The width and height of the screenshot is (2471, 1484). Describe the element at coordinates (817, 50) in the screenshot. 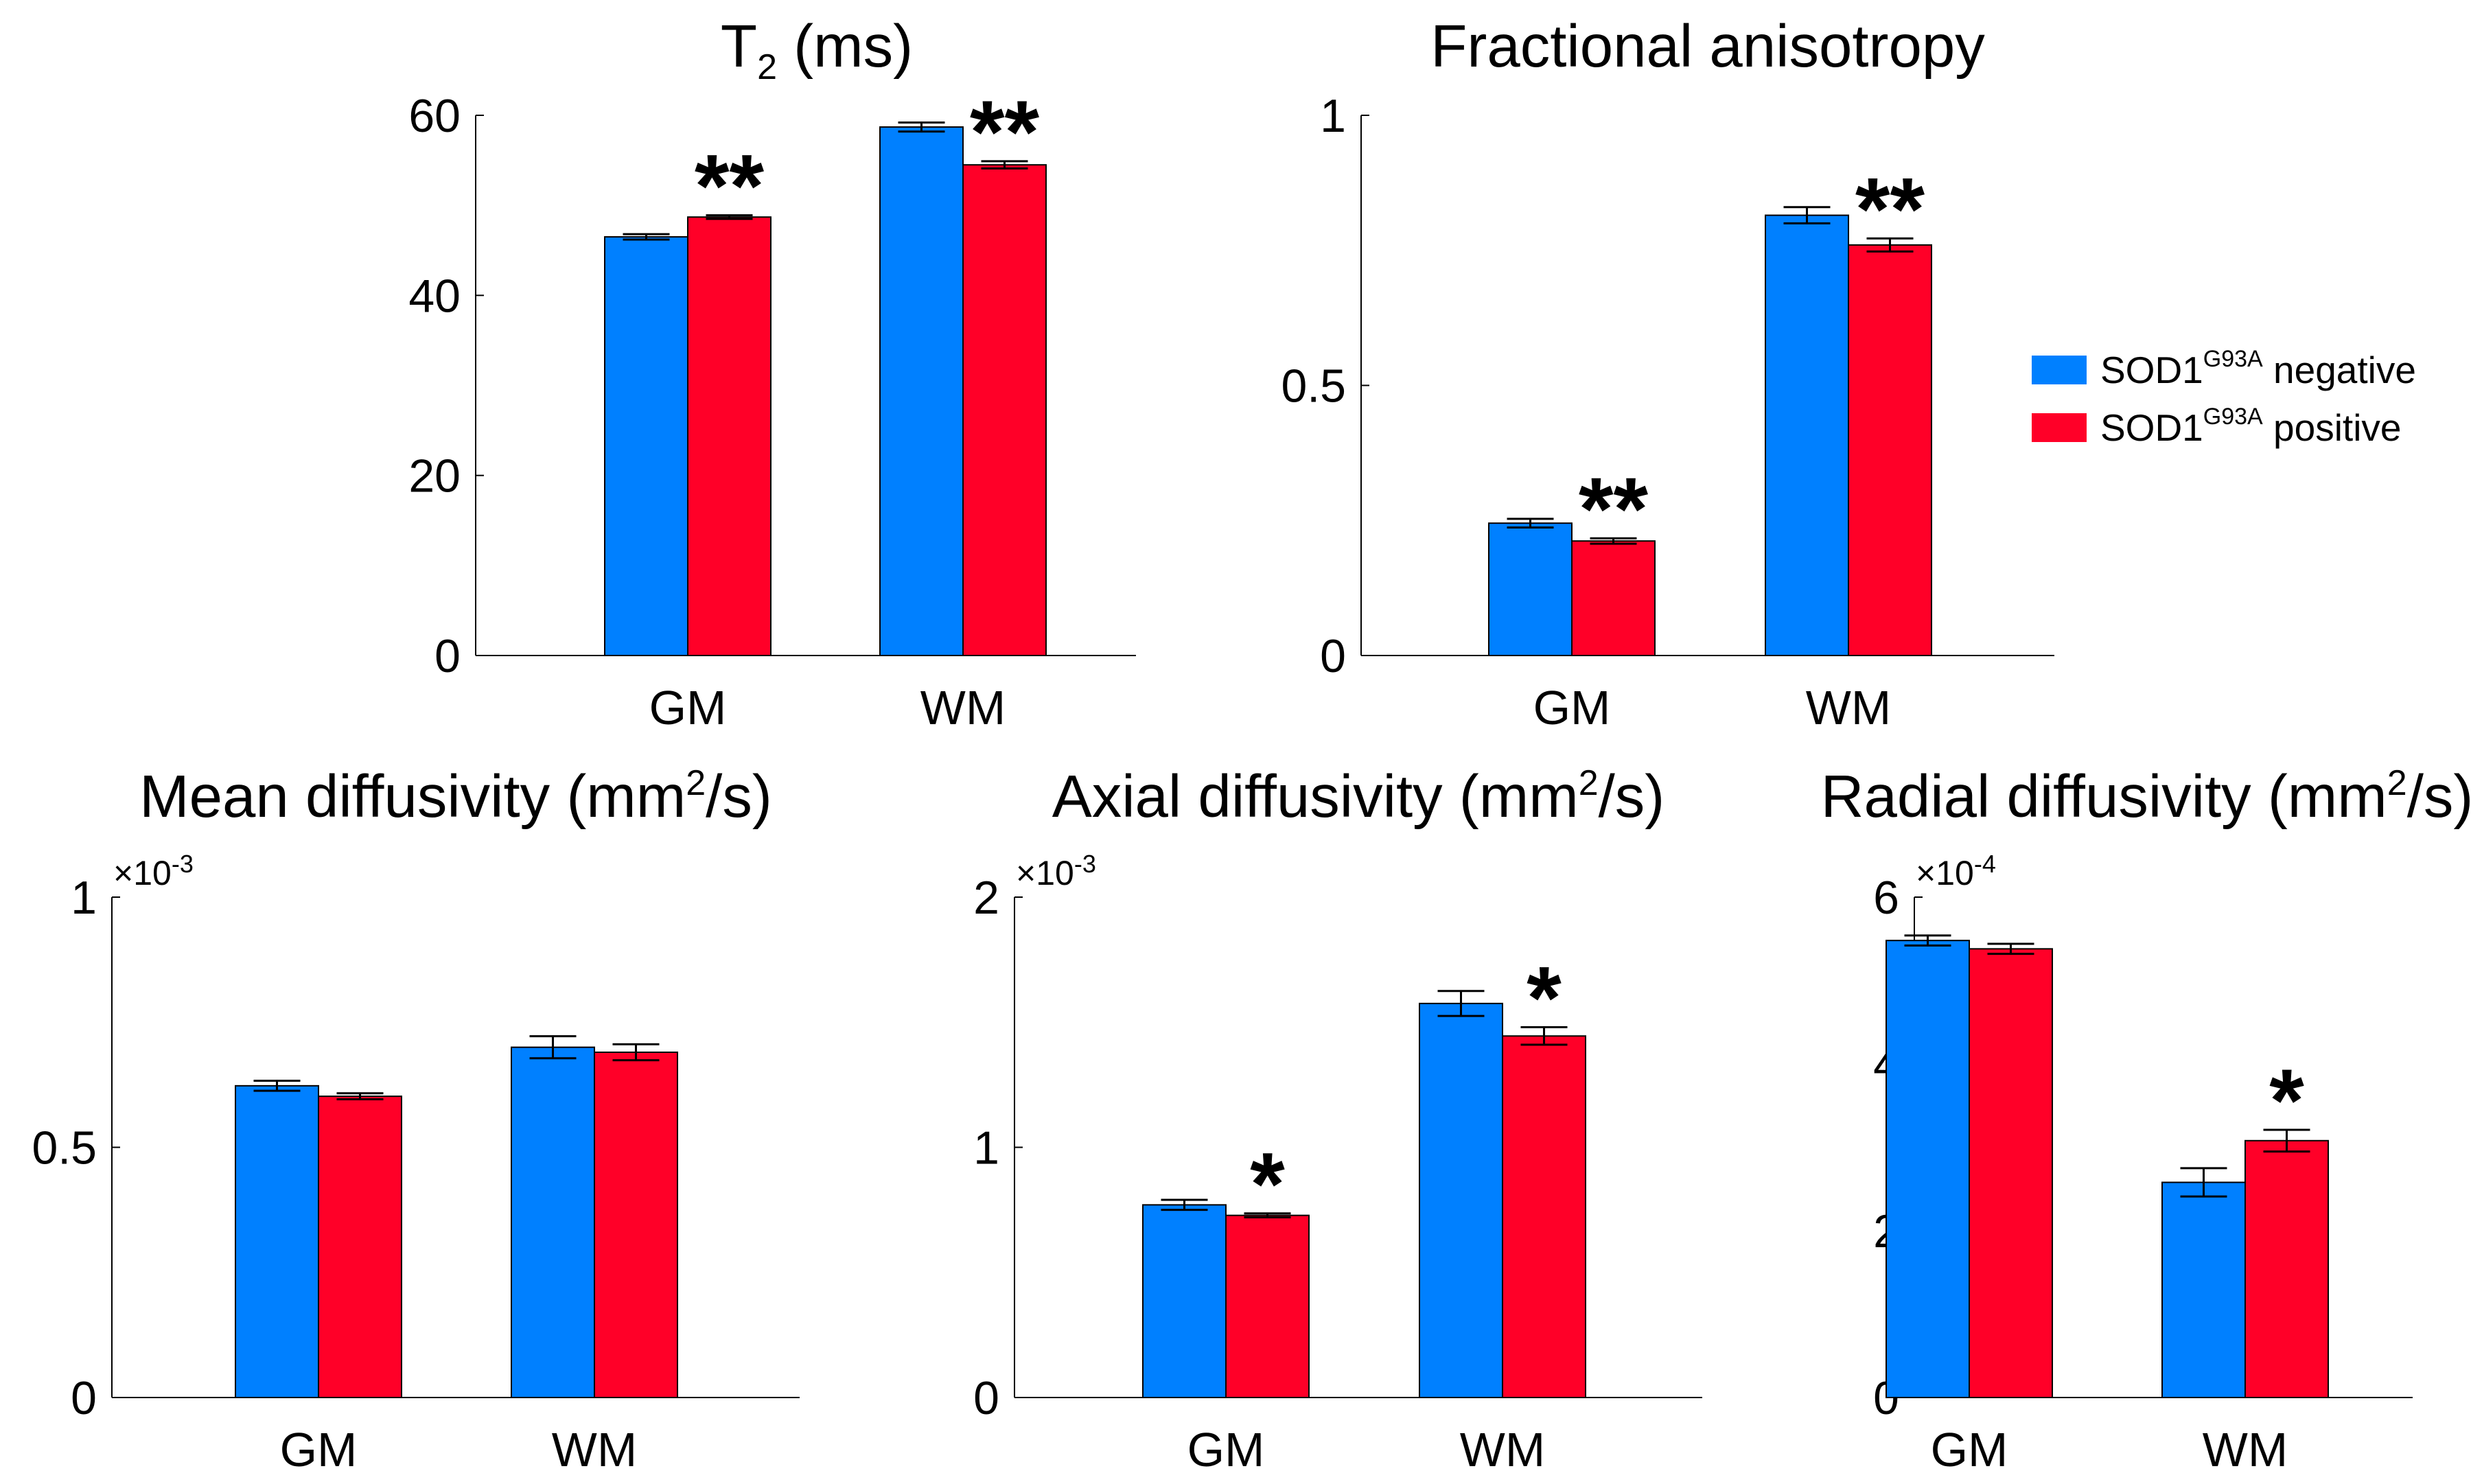

I see `chart-title: T2 (ms)` at that location.